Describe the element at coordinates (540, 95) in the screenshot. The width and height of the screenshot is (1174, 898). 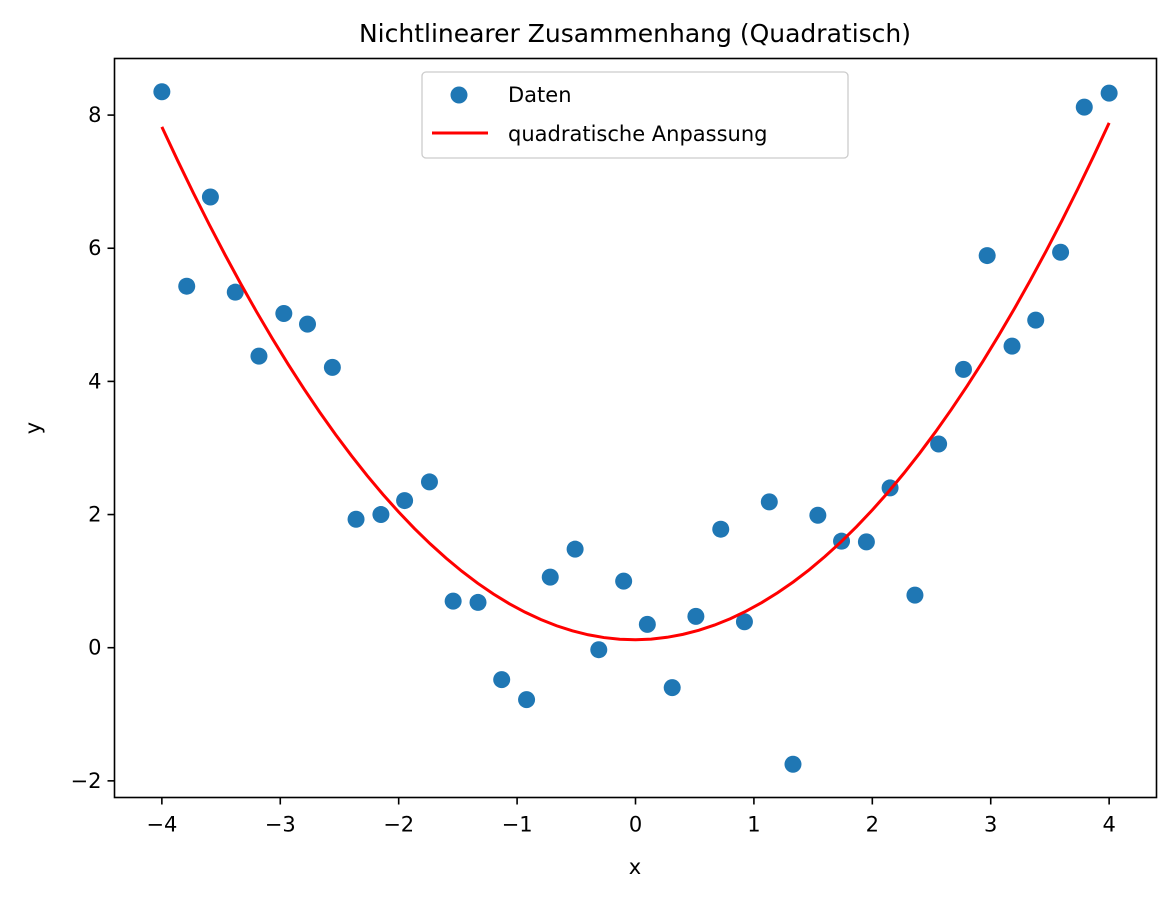
I see `legend-label-daten: Daten` at that location.